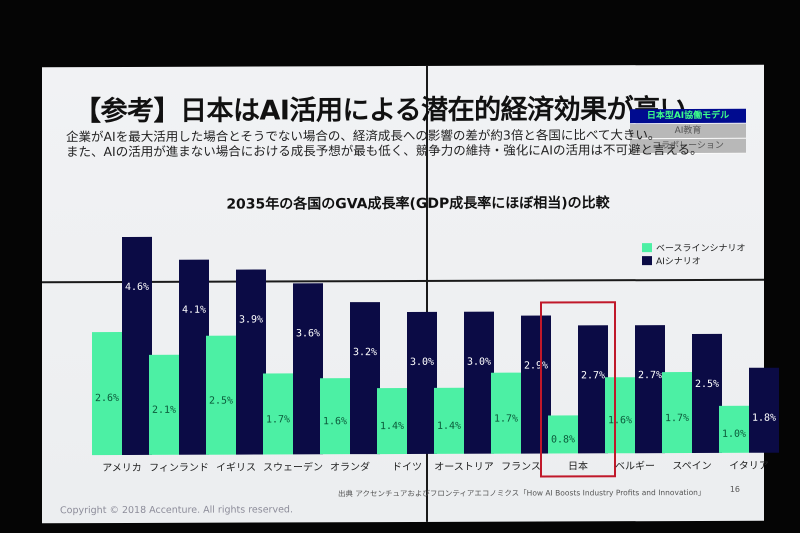  I want to click on bar-value-label: 1.8%, so click(764, 418).